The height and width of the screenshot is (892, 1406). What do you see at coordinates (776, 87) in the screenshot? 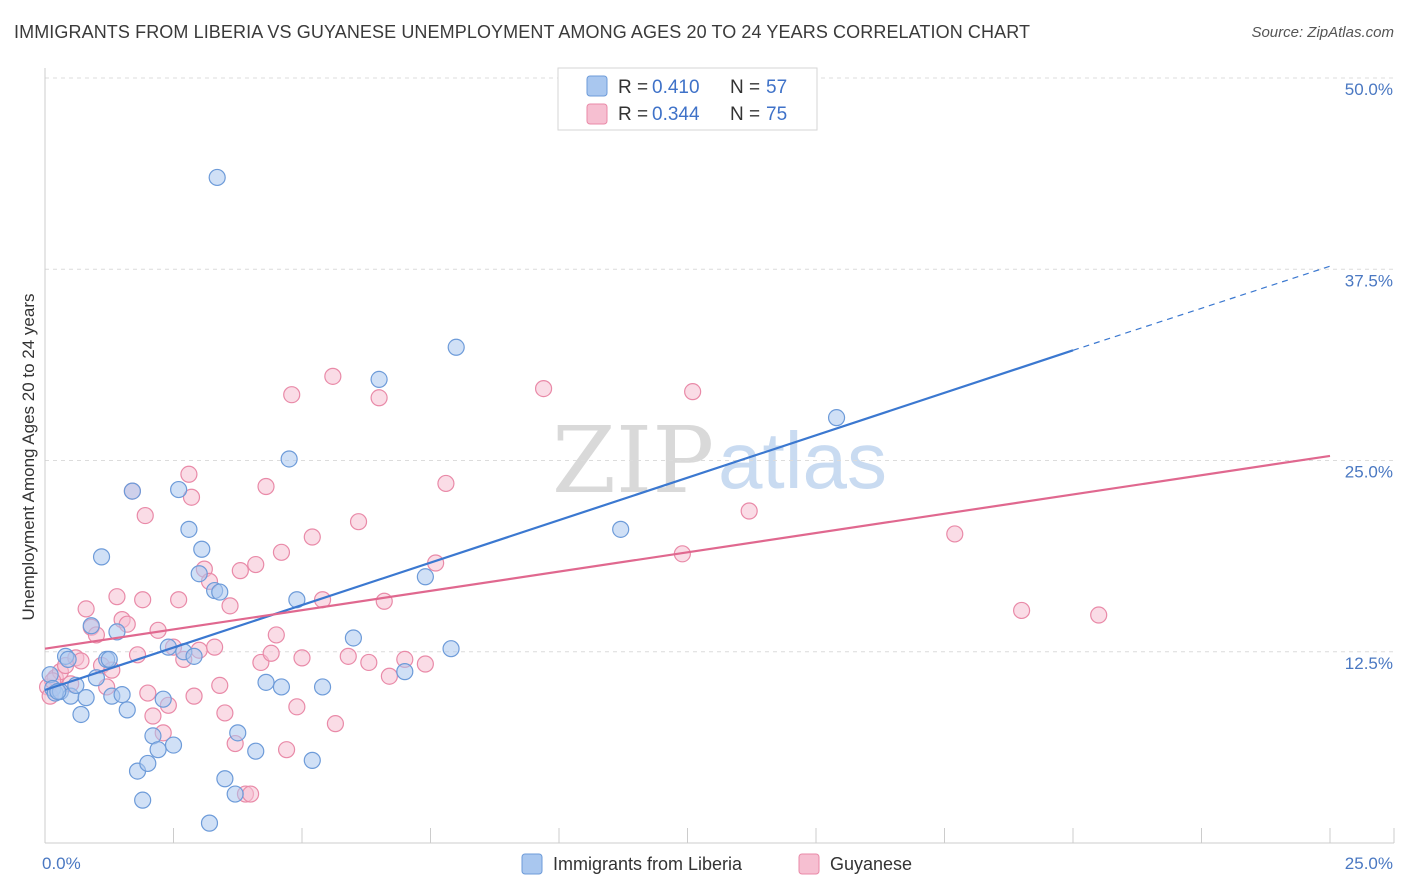
I see `legend-n-value-0: 57` at bounding box center [776, 87].